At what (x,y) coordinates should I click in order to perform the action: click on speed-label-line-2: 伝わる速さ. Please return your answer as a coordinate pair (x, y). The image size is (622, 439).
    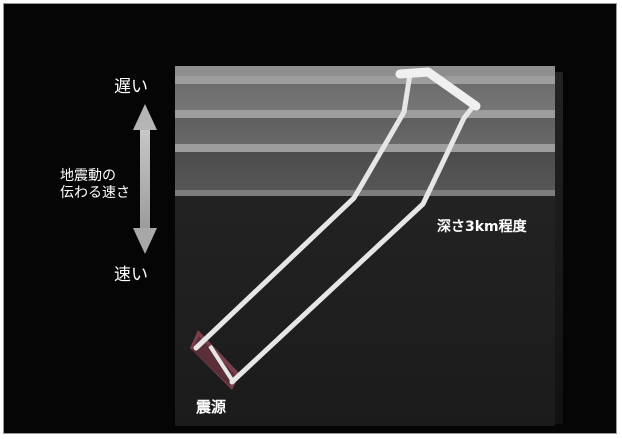
    Looking at the image, I should click on (95, 193).